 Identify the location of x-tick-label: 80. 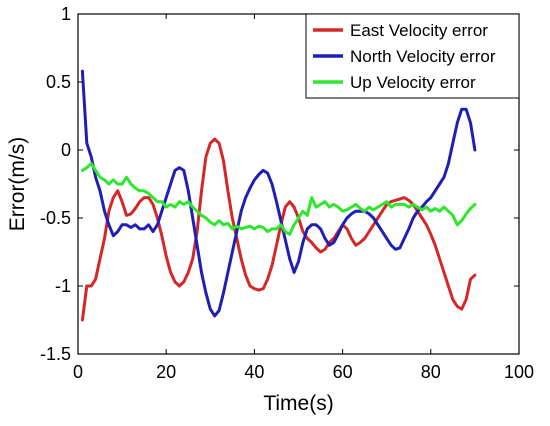
(431, 372).